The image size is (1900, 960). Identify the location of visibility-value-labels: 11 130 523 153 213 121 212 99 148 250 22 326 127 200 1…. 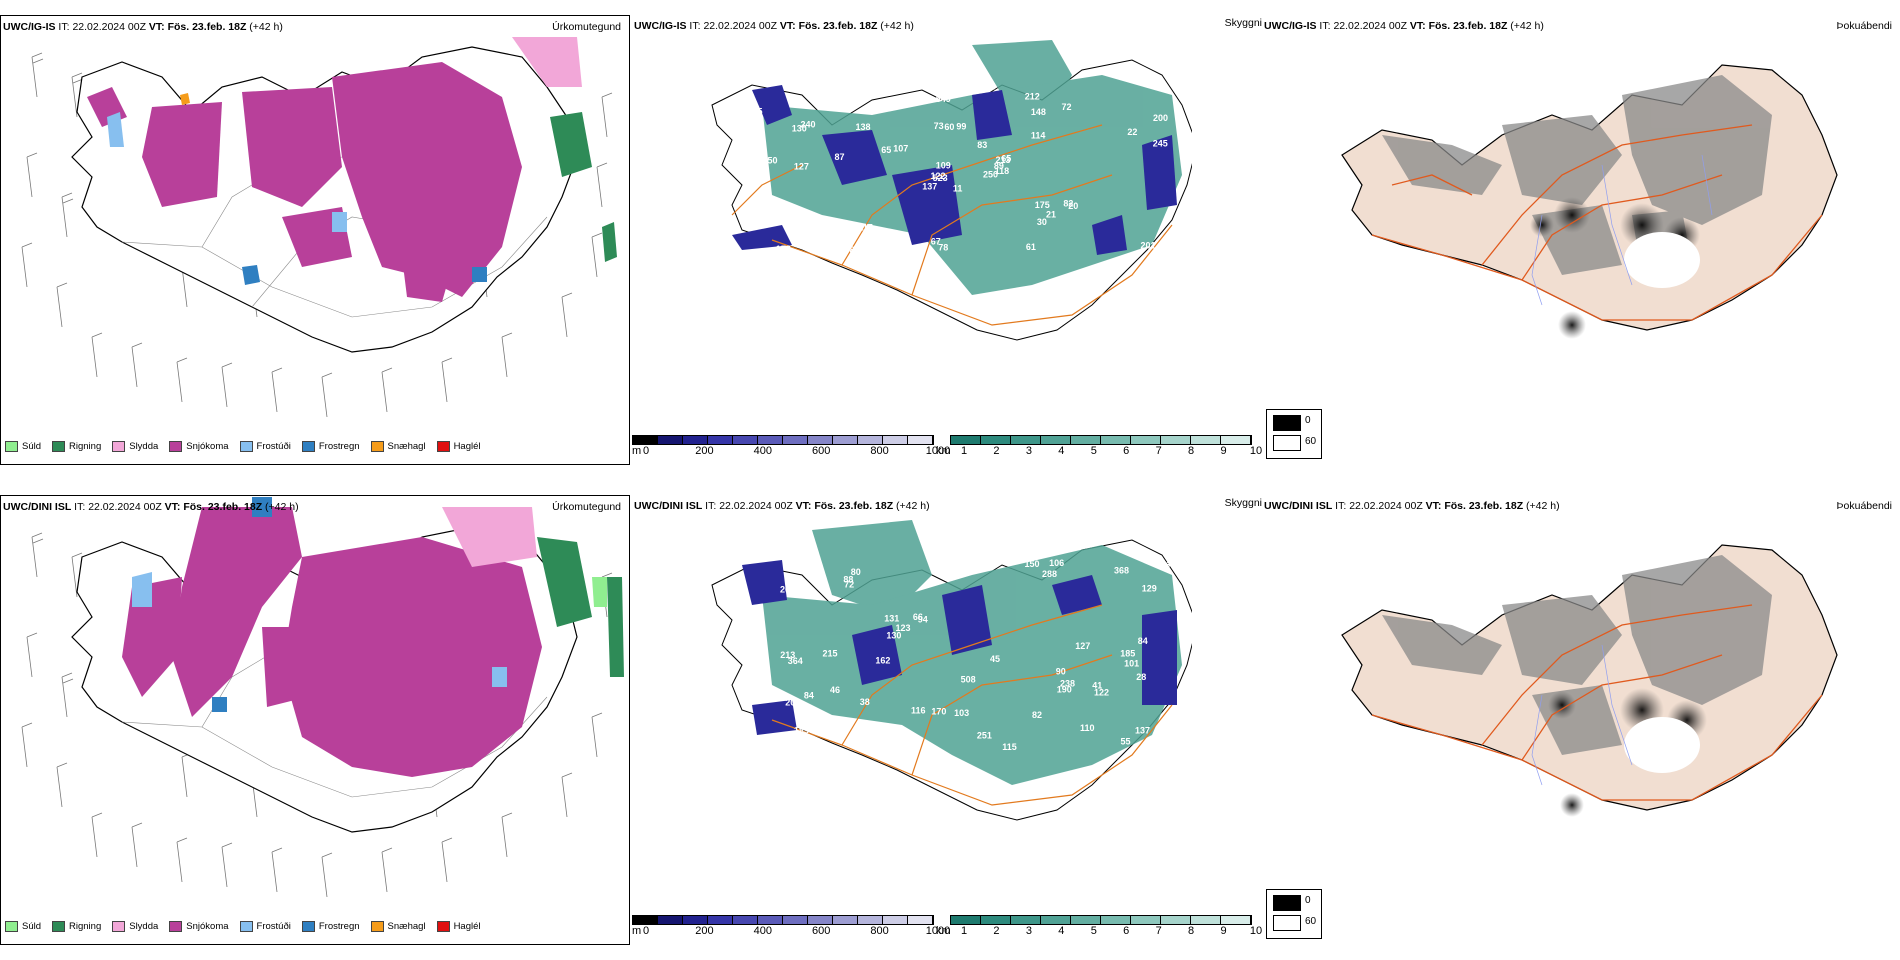
(956, 179).